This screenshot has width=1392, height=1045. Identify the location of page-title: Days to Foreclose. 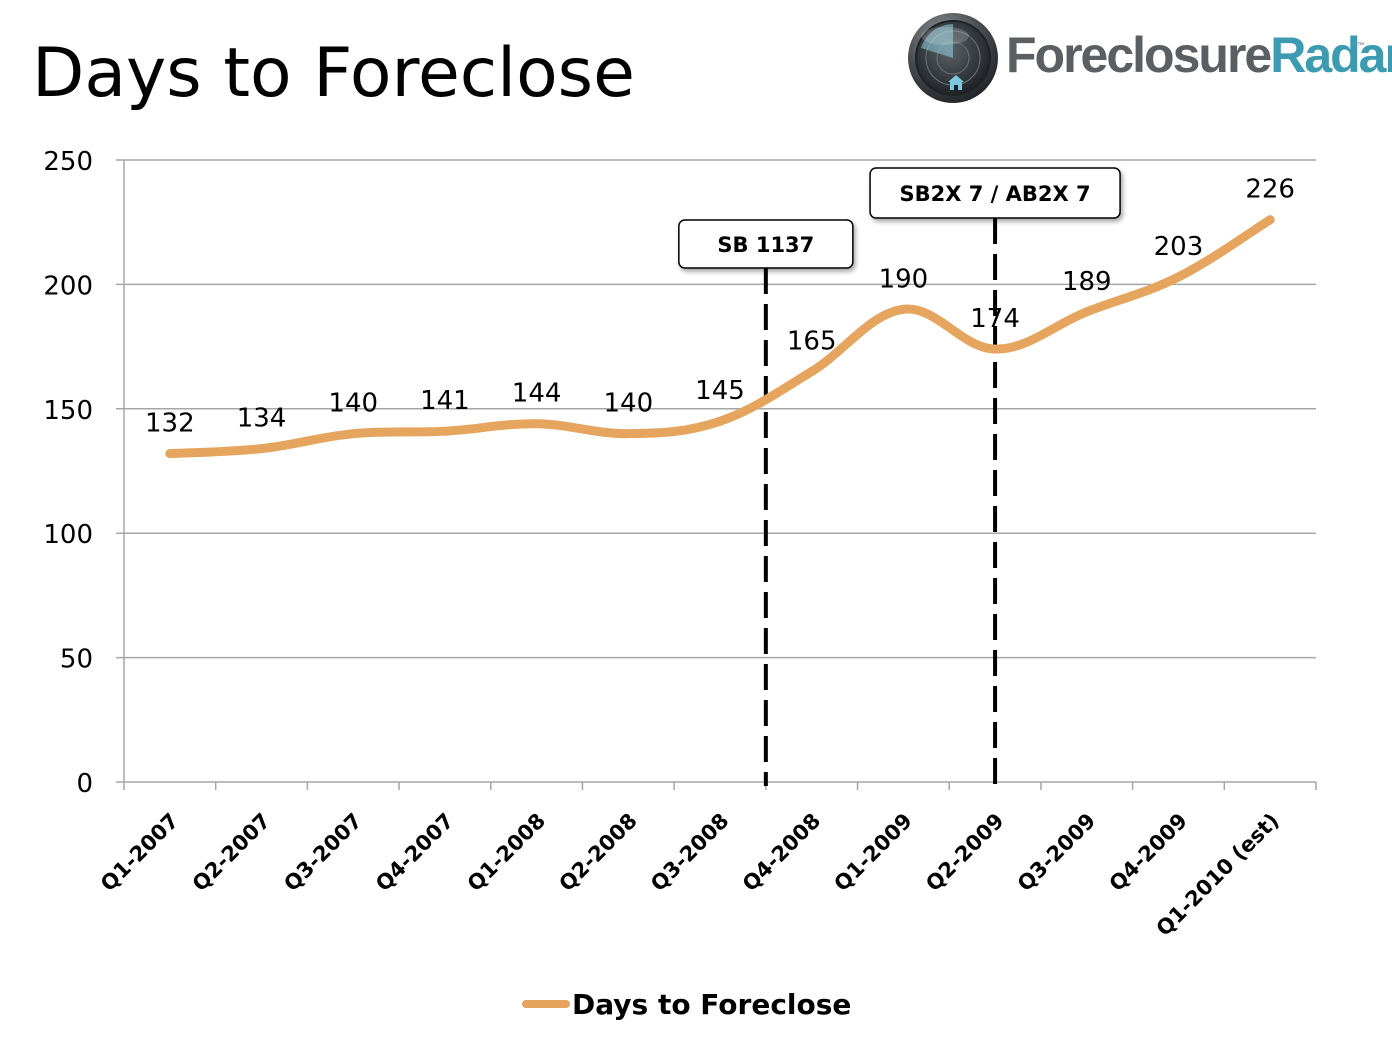
(333, 73).